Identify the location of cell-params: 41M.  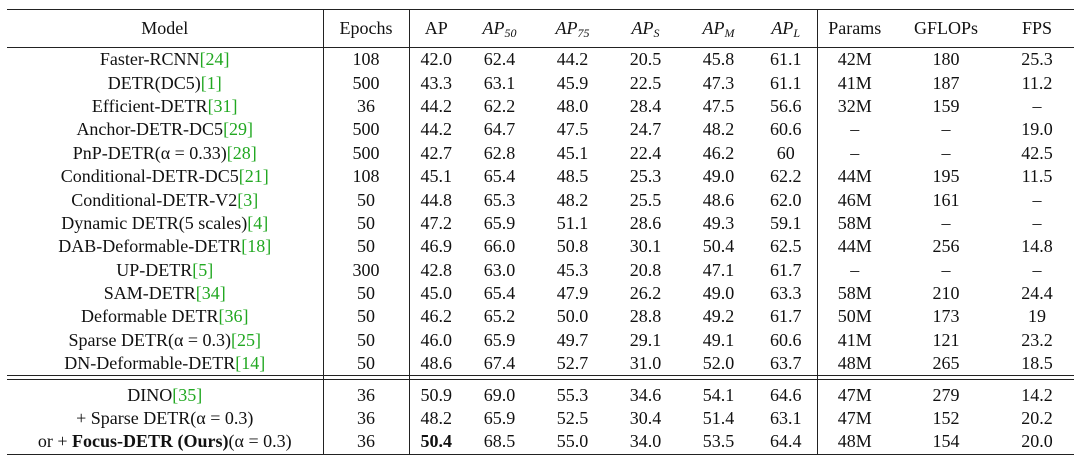
(854, 339).